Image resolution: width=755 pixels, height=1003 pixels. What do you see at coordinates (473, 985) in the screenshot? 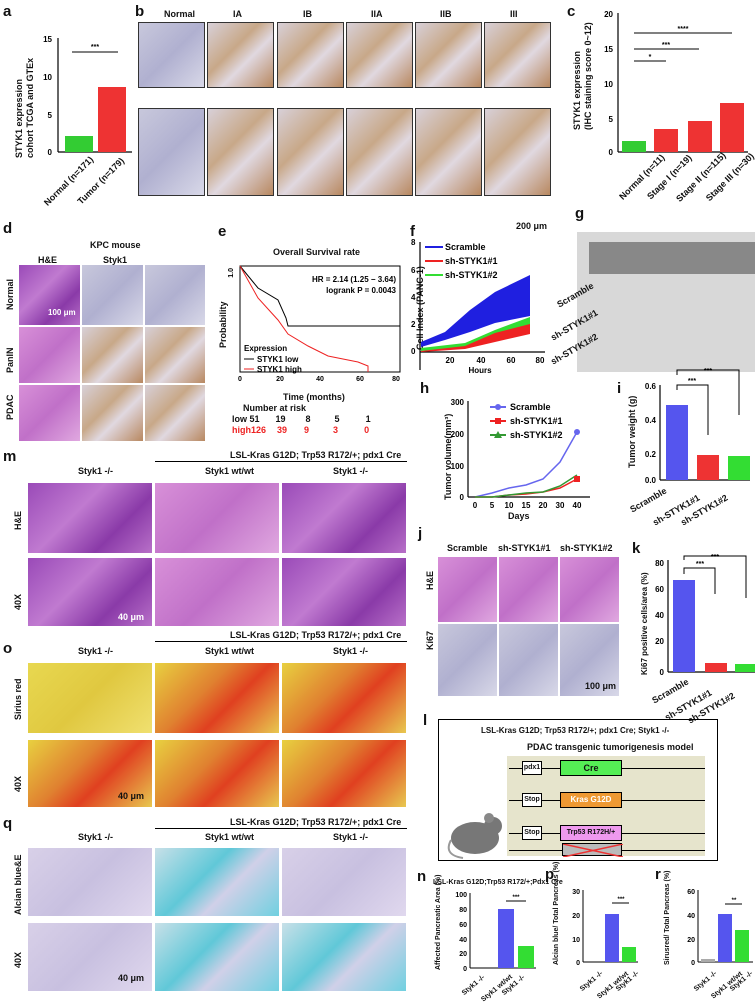
I see `panel-n-x0: Styk1 -/-` at bounding box center [473, 985].